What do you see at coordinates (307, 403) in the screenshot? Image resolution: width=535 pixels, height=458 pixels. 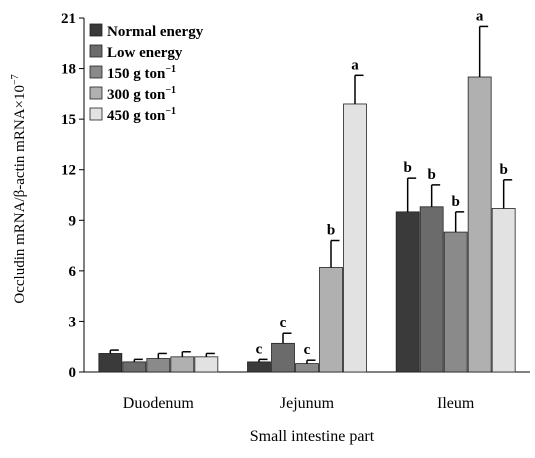 I see `x-tick-label: Jejunum` at bounding box center [307, 403].